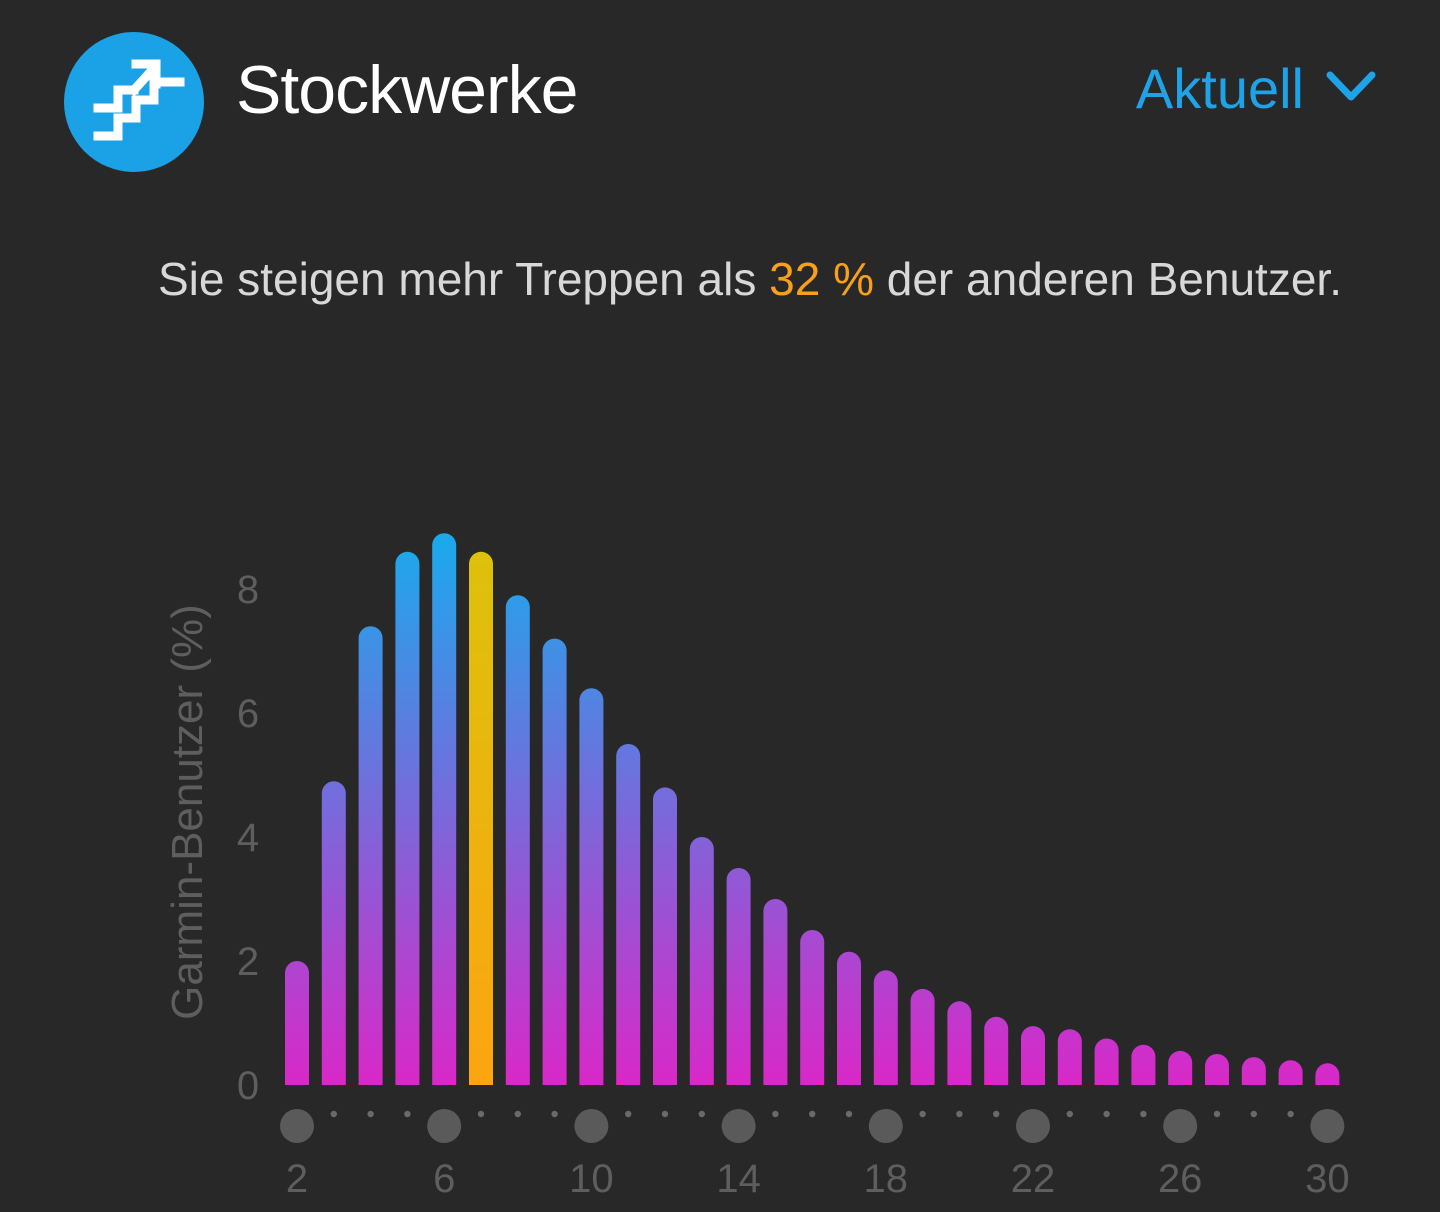 This screenshot has height=1212, width=1440. I want to click on x-tick-label: 18, so click(886, 1179).